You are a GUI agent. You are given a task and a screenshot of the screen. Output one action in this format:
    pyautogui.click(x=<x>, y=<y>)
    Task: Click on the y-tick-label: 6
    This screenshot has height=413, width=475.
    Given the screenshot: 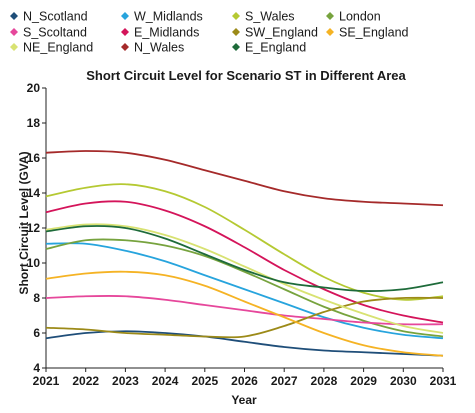 What is the action you would take?
    pyautogui.click(x=36, y=333)
    